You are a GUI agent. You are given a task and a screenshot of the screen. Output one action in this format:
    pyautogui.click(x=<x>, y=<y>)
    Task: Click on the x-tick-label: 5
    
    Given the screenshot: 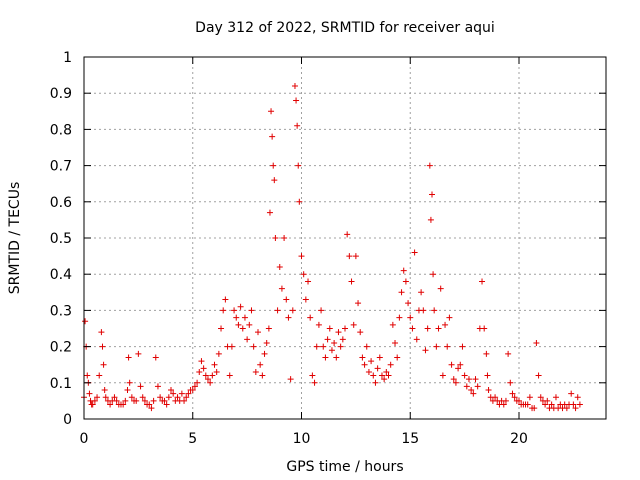 What is the action you would take?
    pyautogui.click(x=192, y=439)
    